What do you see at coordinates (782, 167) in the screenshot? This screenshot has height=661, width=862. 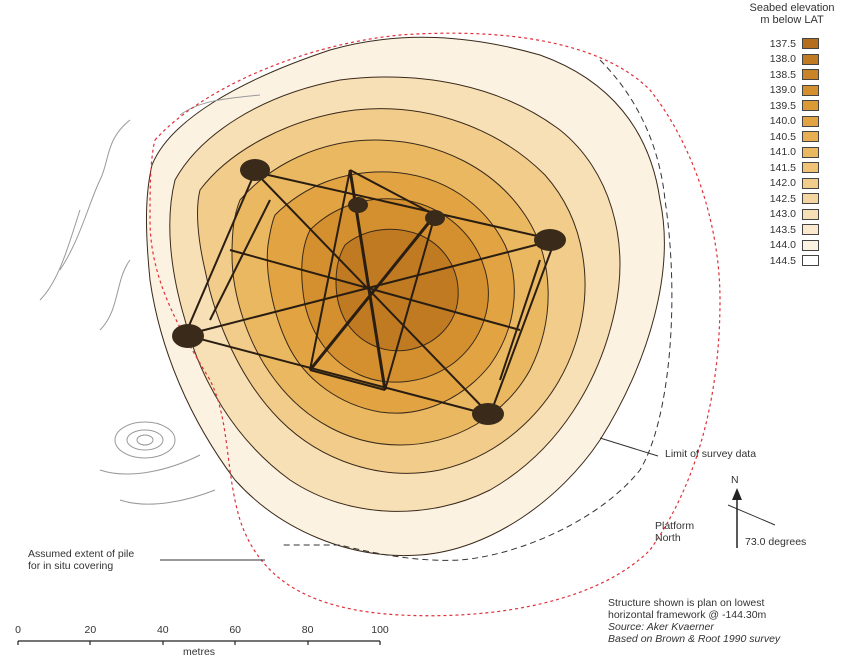 I see `legend-level-label: 141.5` at bounding box center [782, 167].